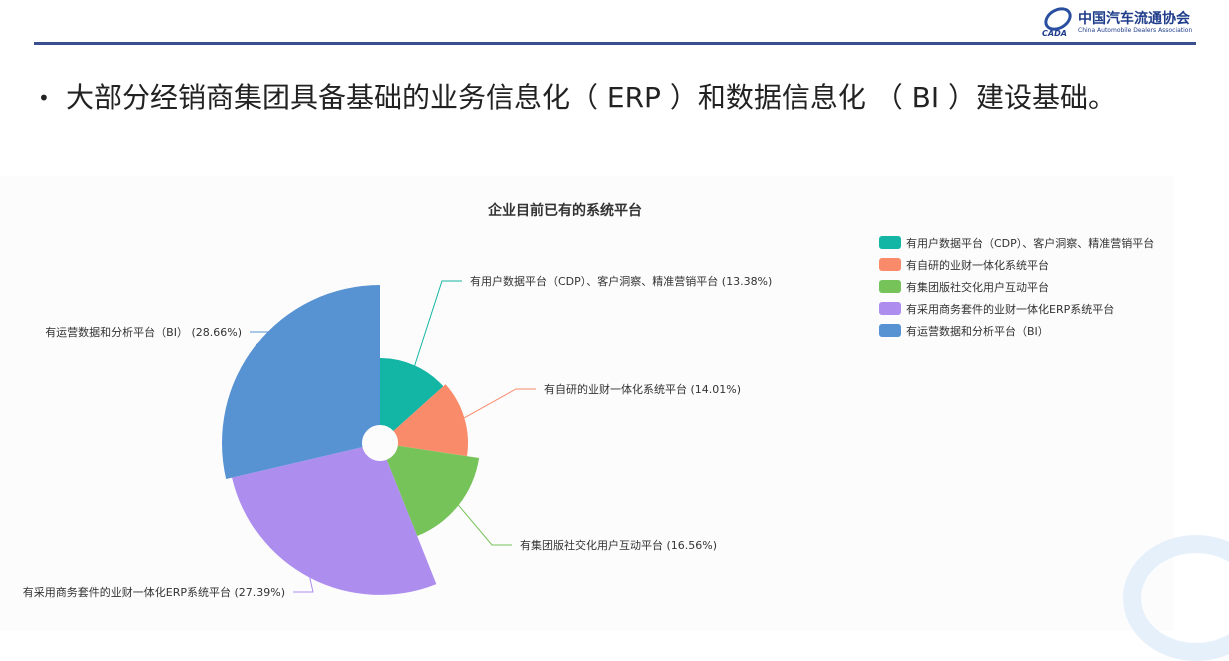 The image size is (1229, 661). Describe the element at coordinates (977, 331) in the screenshot. I see `legend-item: 有运营数据和分析平台（BI）` at that location.